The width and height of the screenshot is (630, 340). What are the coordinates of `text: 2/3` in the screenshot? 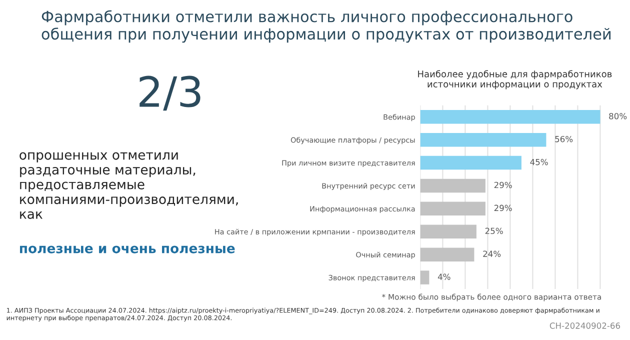 It's located at (170, 93).